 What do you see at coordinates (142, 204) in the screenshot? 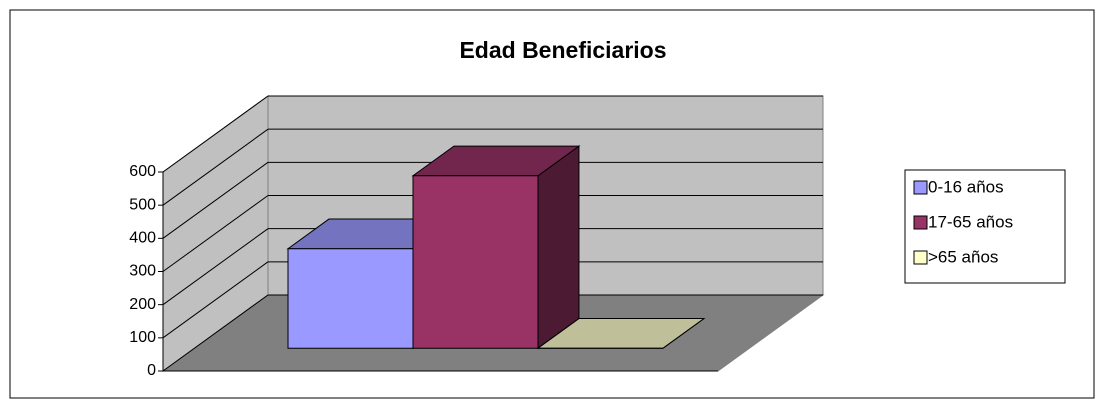
I see `y-tick-label: 500` at bounding box center [142, 204].